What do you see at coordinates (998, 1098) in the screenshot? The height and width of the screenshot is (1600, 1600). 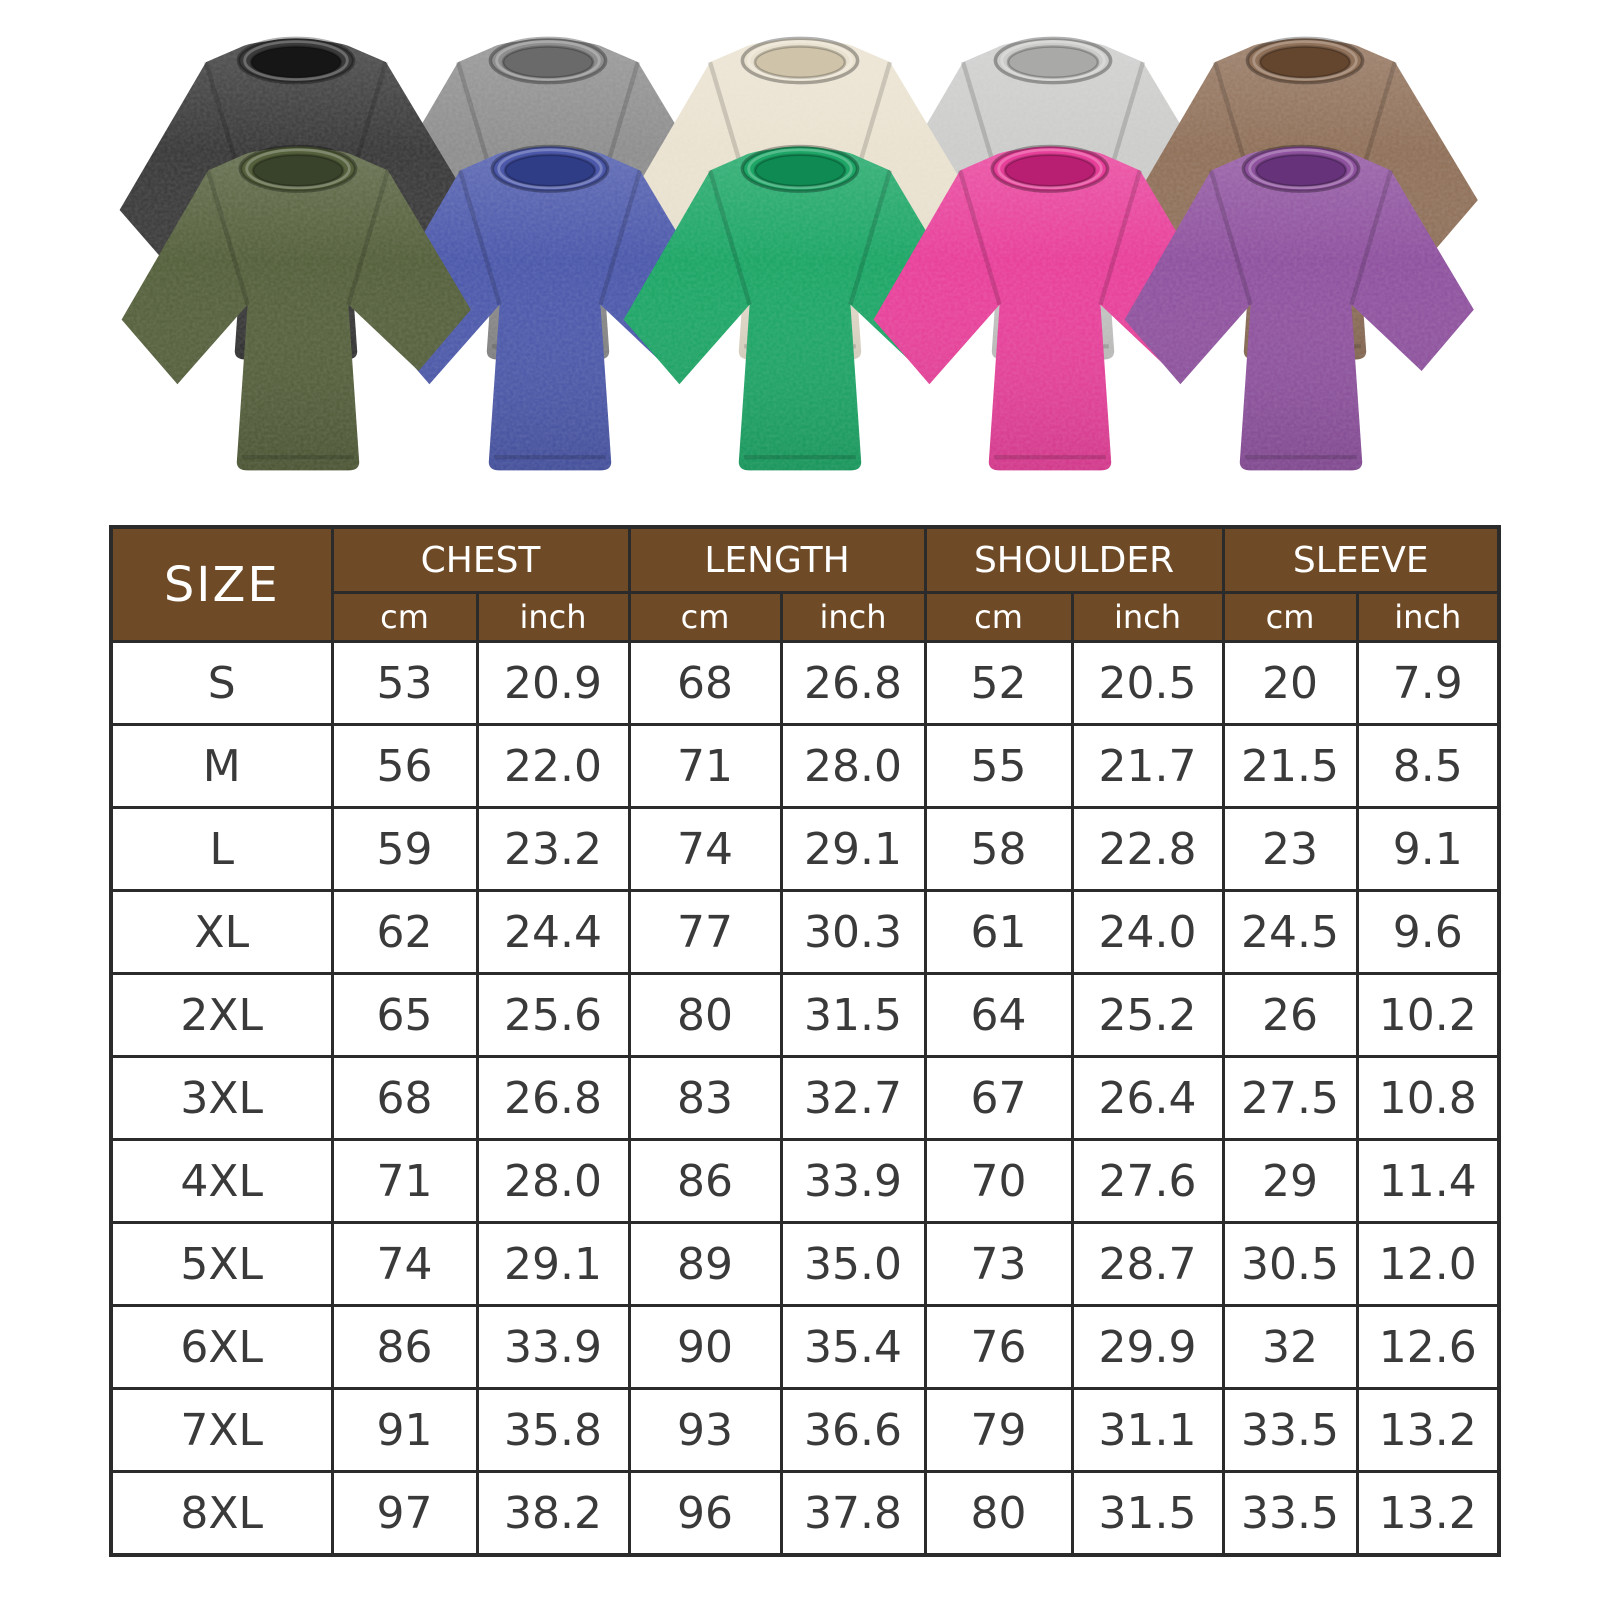 I see `measurement-value: 67` at bounding box center [998, 1098].